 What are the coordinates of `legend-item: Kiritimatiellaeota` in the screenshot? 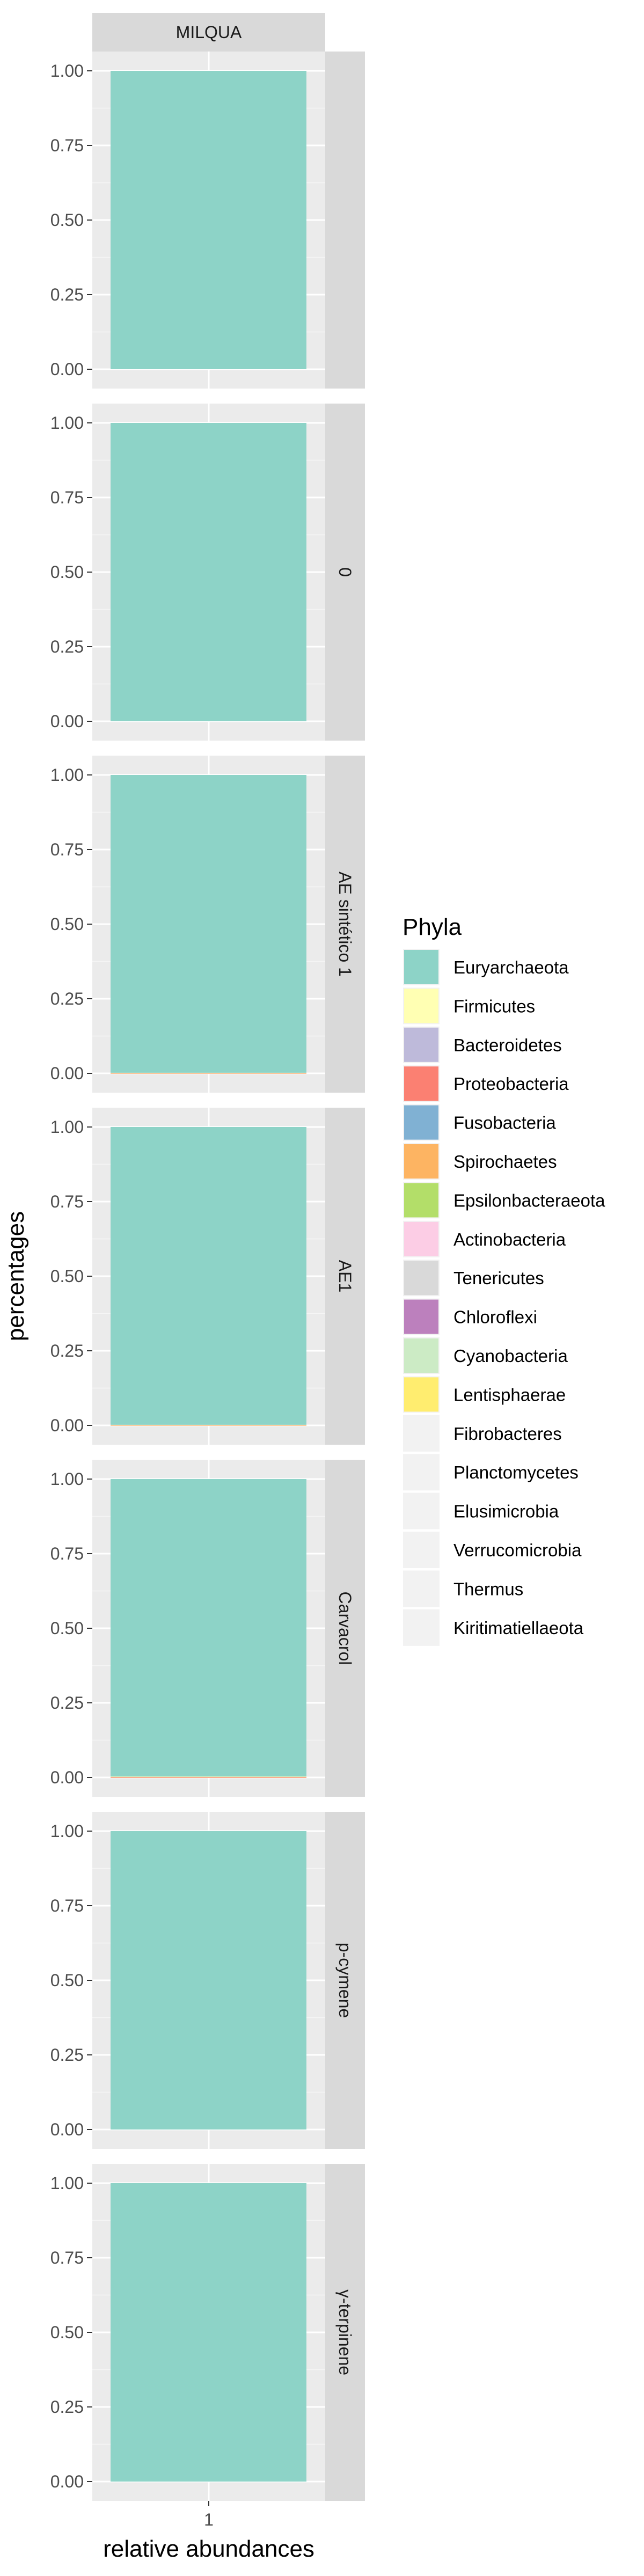 It's located at (493, 1627).